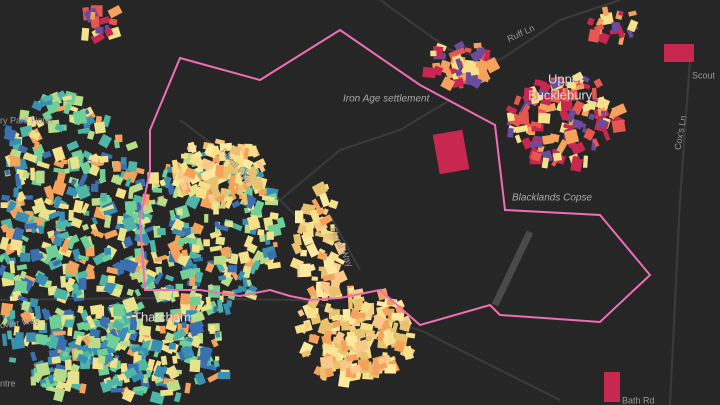 Image resolution: width=720 pixels, height=405 pixels. Describe the element at coordinates (365, 150) in the screenshot. I see `road` at that location.